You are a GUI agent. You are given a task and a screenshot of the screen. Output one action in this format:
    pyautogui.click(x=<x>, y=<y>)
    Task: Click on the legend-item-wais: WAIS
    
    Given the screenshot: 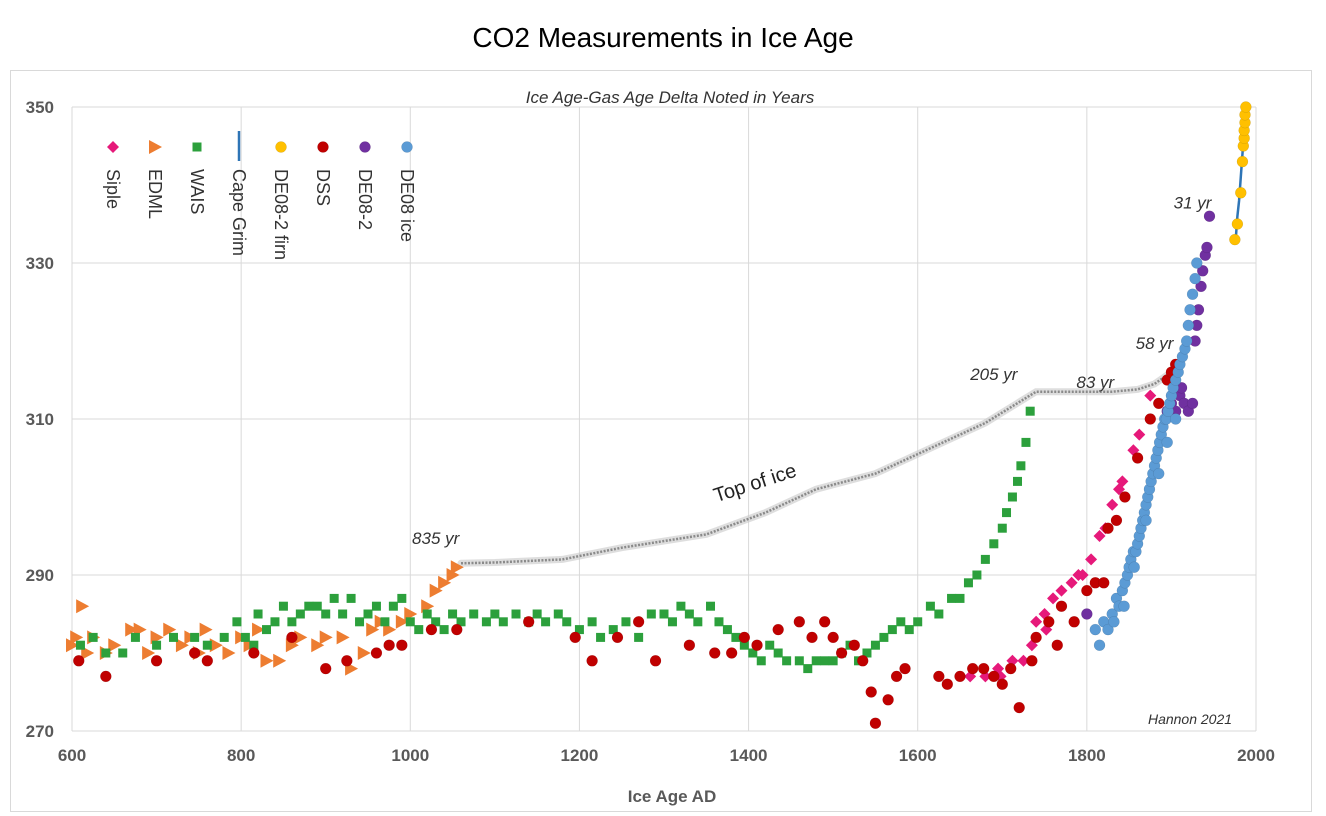 What is the action you would take?
    pyautogui.click(x=197, y=178)
    